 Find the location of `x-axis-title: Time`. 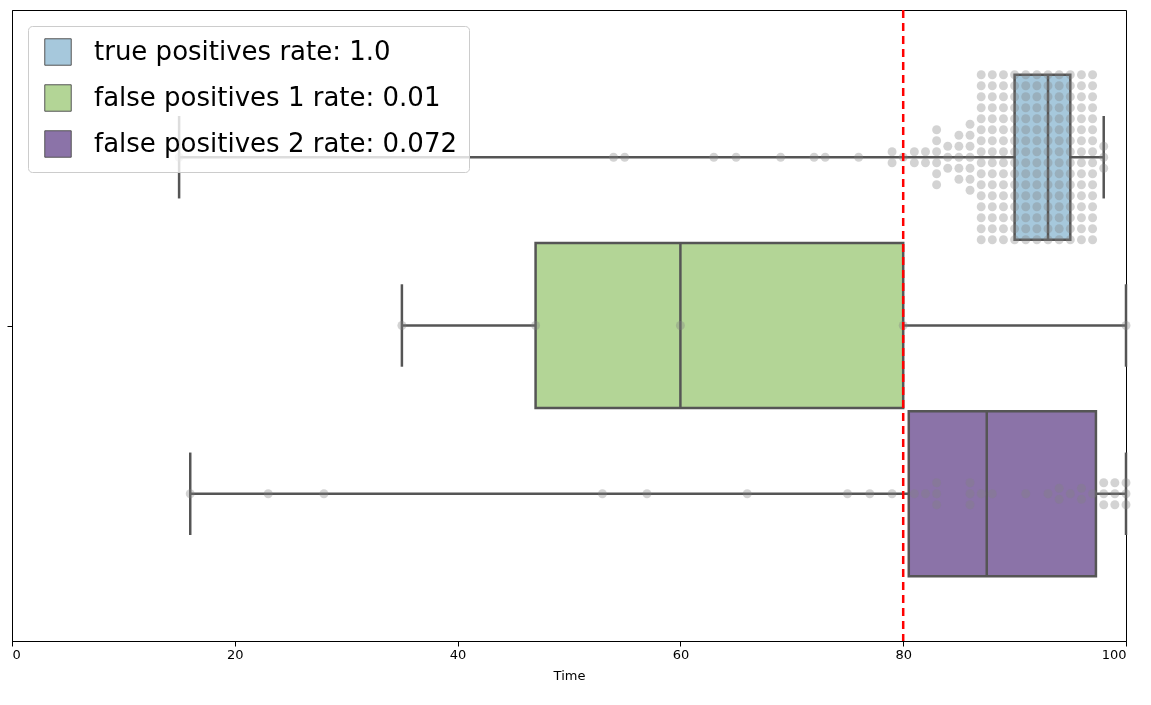

x-axis-title: Time is located at coordinates (569, 675).